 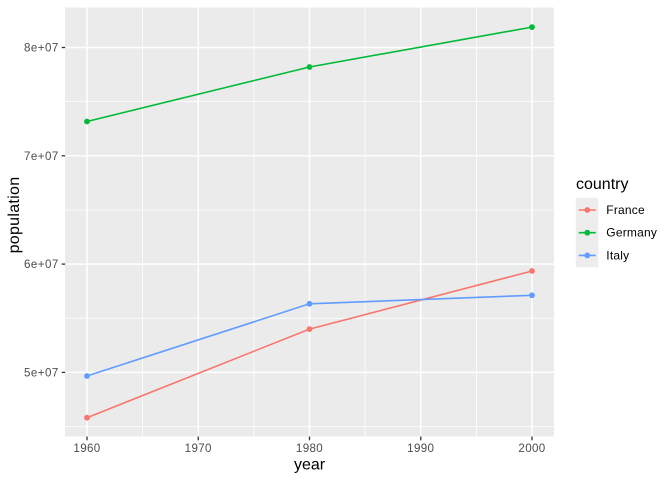 What do you see at coordinates (531, 448) in the screenshot?
I see `svg-text: 2000` at bounding box center [531, 448].